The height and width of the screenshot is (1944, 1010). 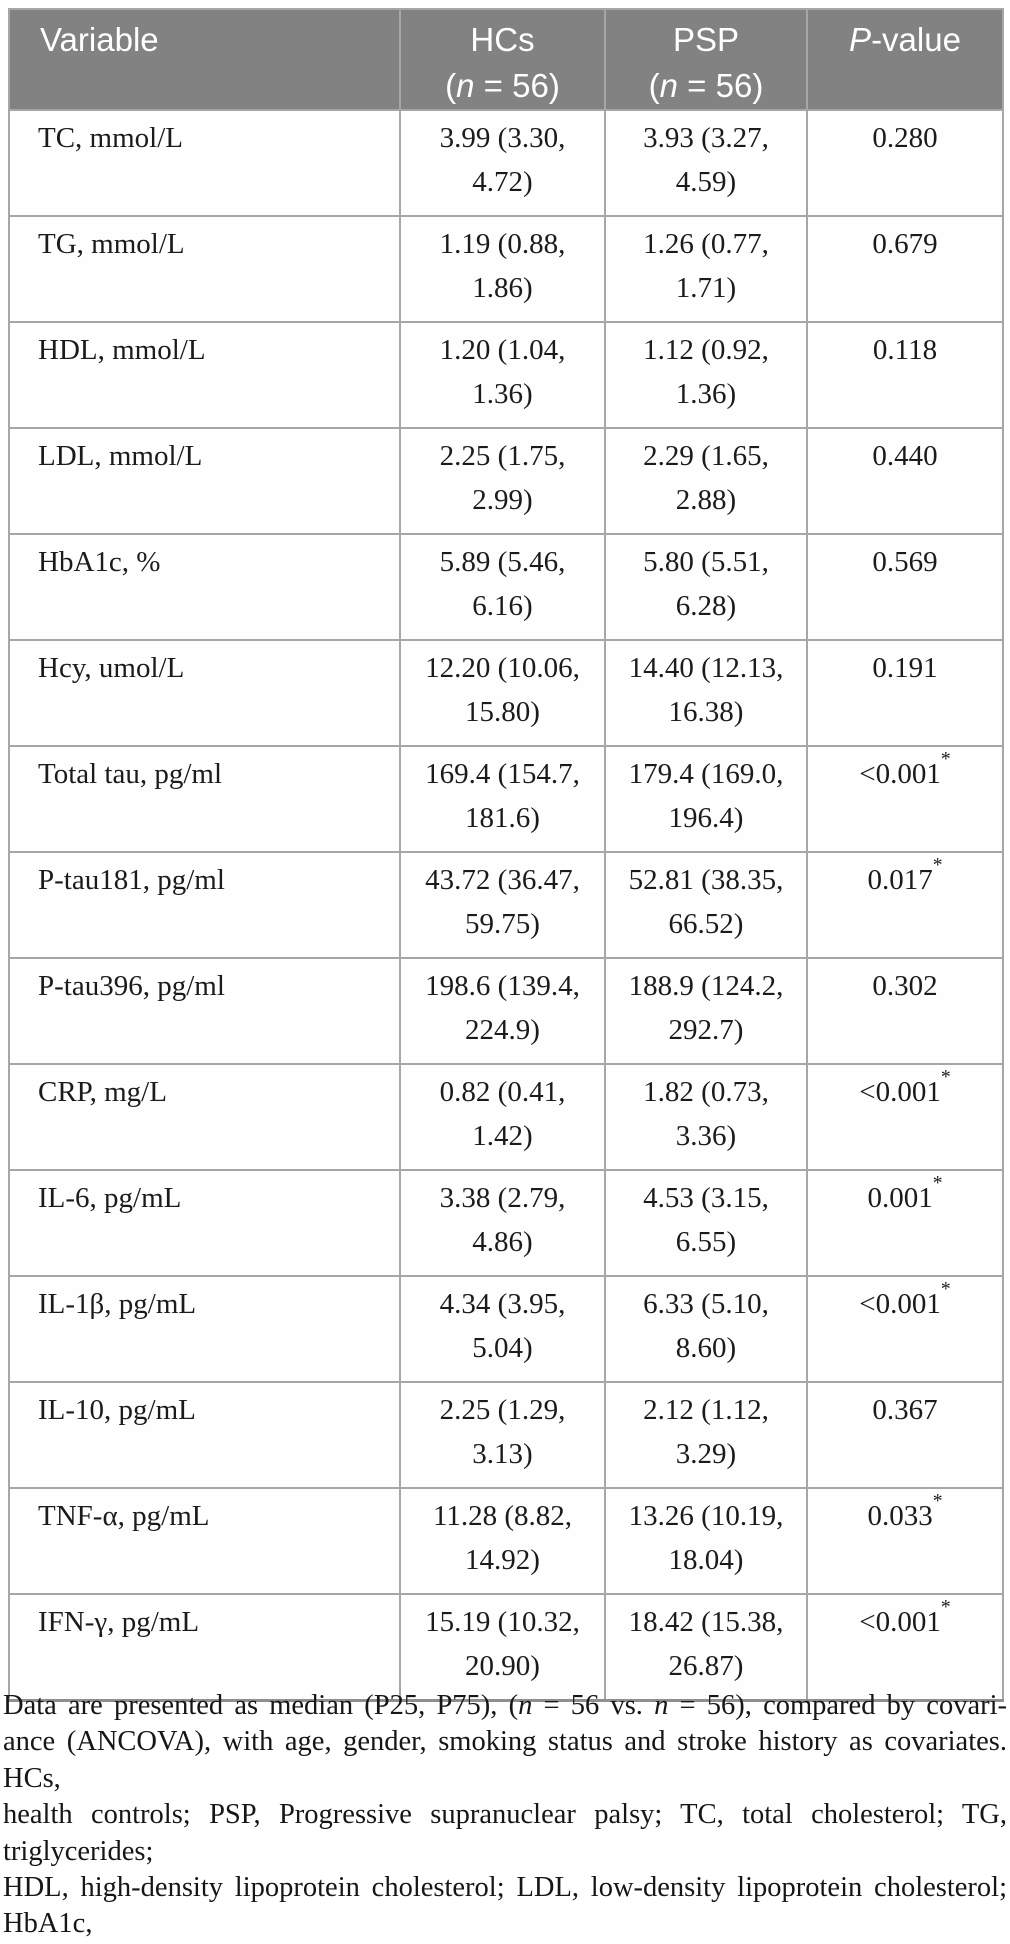 What do you see at coordinates (502, 818) in the screenshot?
I see `hcs-line2: 181.6)` at bounding box center [502, 818].